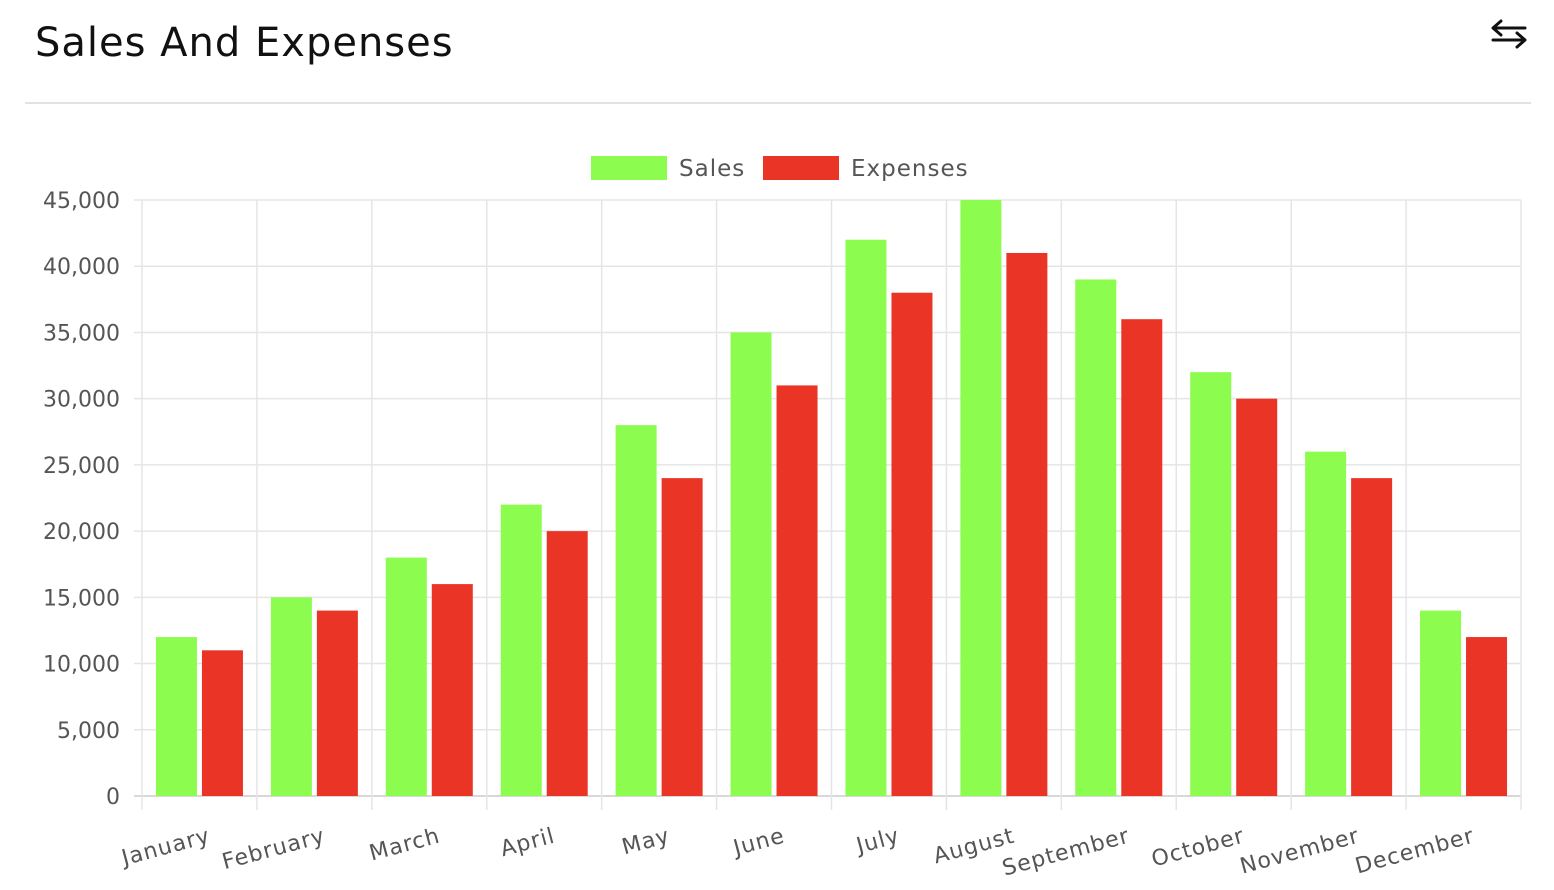  Describe the element at coordinates (751, 564) in the screenshot. I see `bar-sales-june` at that location.